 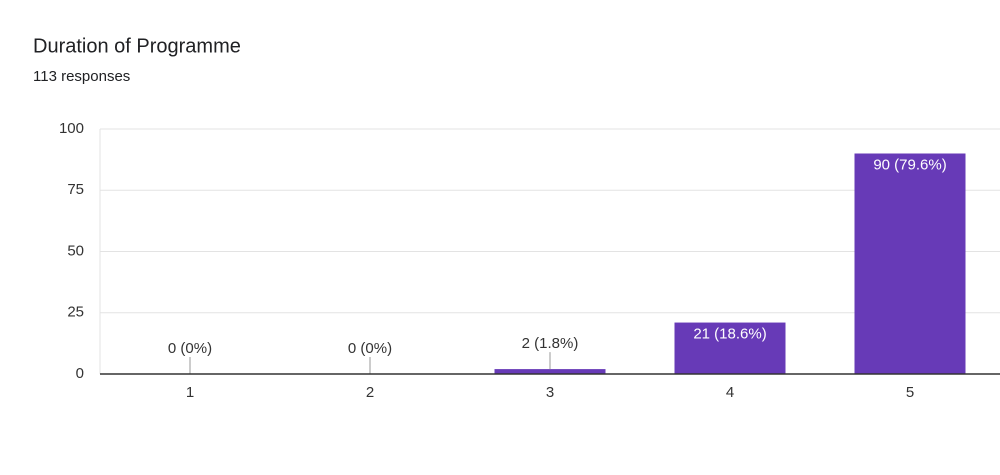 What do you see at coordinates (81, 76) in the screenshot?
I see `chart-subtitle: 113 responses` at bounding box center [81, 76].